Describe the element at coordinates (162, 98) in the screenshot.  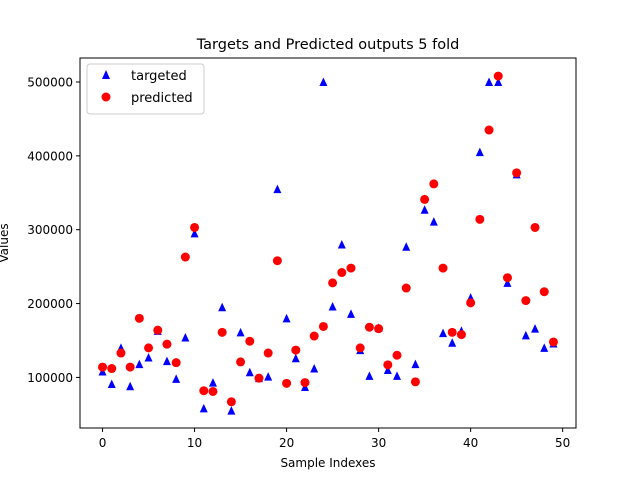
I see `legend-label-predicted: predicted` at that location.